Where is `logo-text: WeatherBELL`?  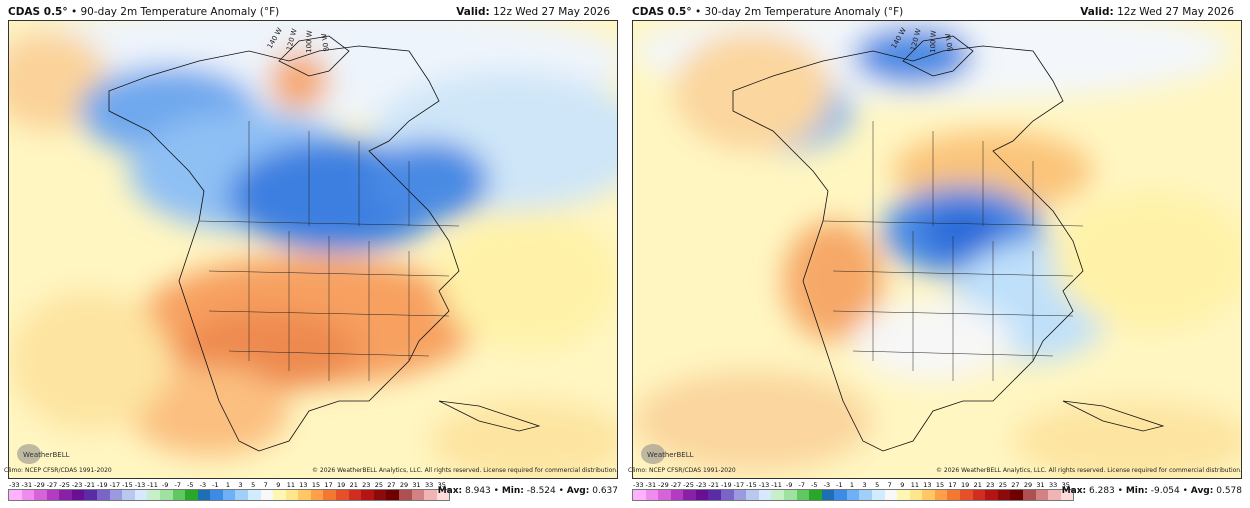 logo-text: WeatherBELL is located at coordinates (670, 455).